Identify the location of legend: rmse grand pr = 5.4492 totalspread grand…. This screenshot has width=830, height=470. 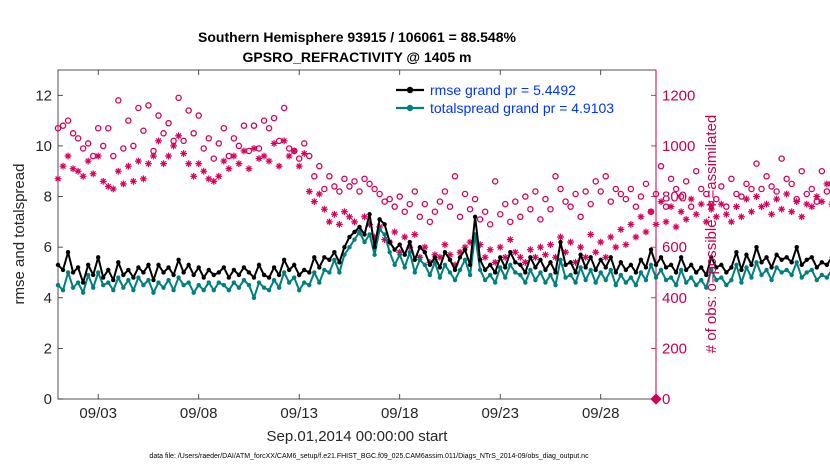
(505, 99).